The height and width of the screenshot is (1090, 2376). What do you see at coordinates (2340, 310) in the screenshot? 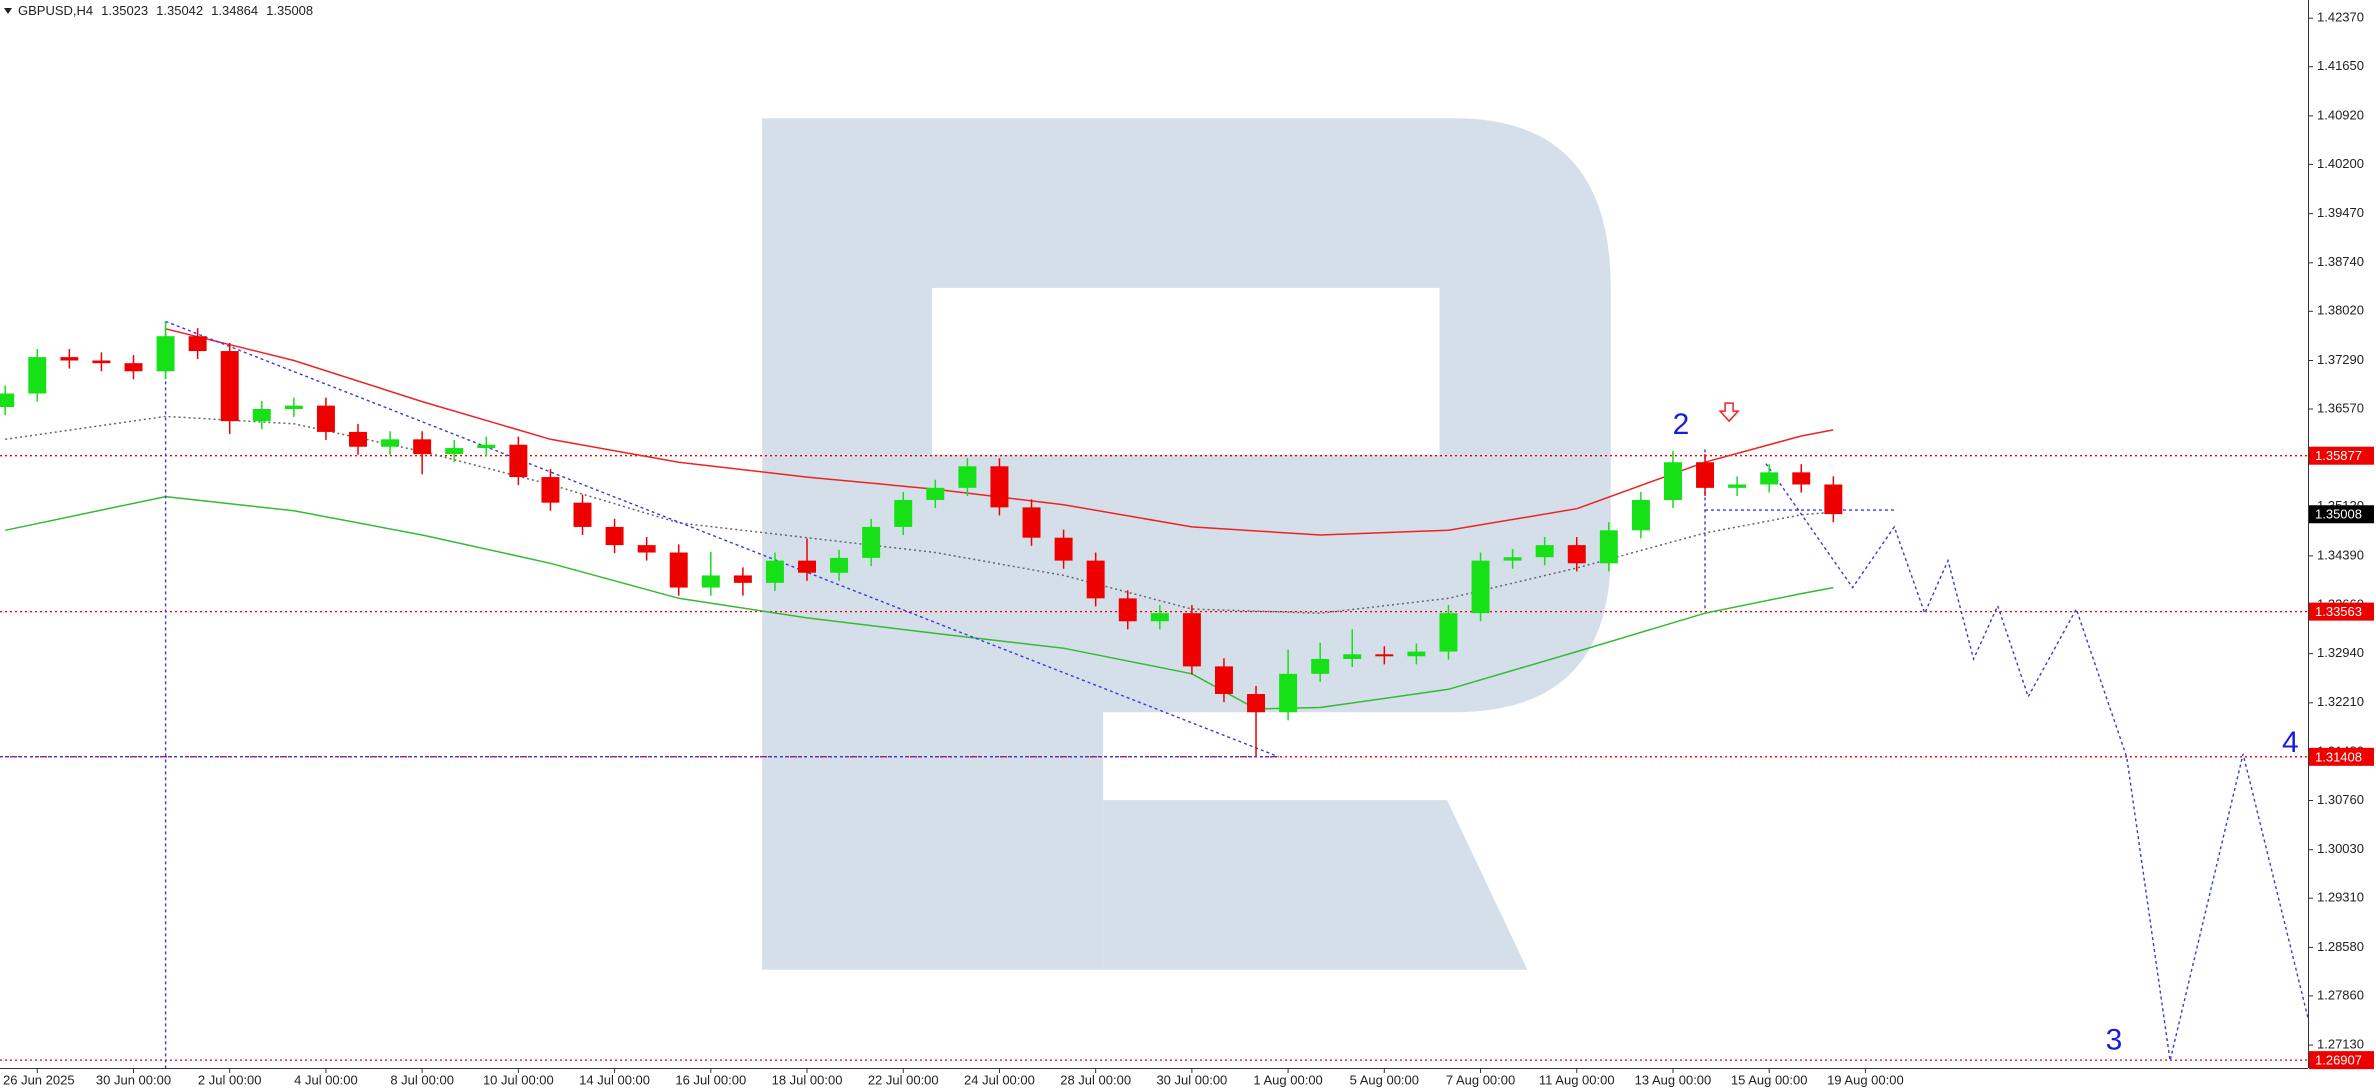
I see `y-tick-label: 1.38020` at bounding box center [2340, 310].